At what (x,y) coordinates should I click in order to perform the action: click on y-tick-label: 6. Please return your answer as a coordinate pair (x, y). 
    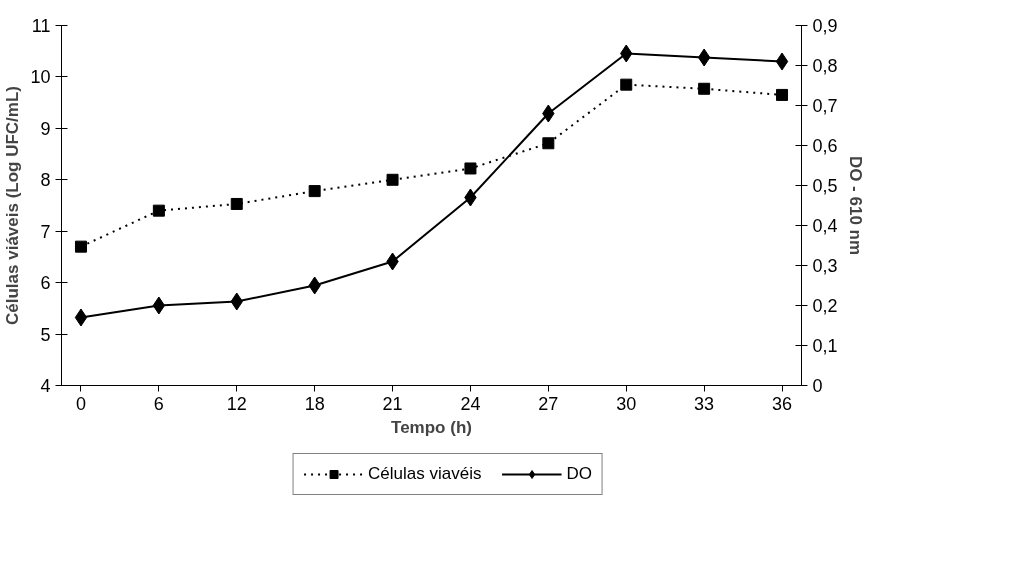
    Looking at the image, I should click on (45, 283).